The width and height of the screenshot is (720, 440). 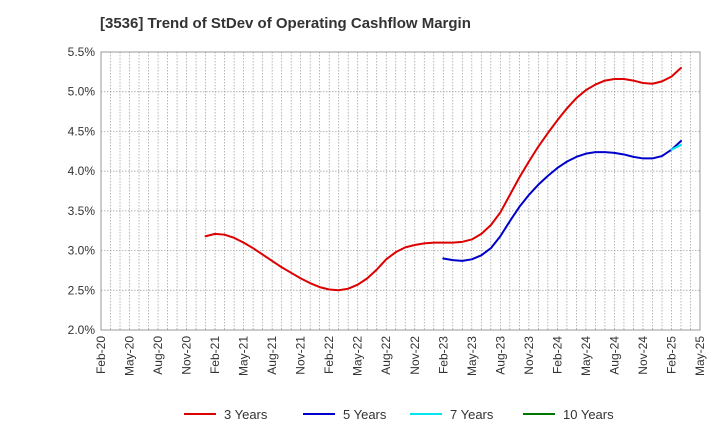 I want to click on x-tick-label: May-21, so click(x=244, y=356).